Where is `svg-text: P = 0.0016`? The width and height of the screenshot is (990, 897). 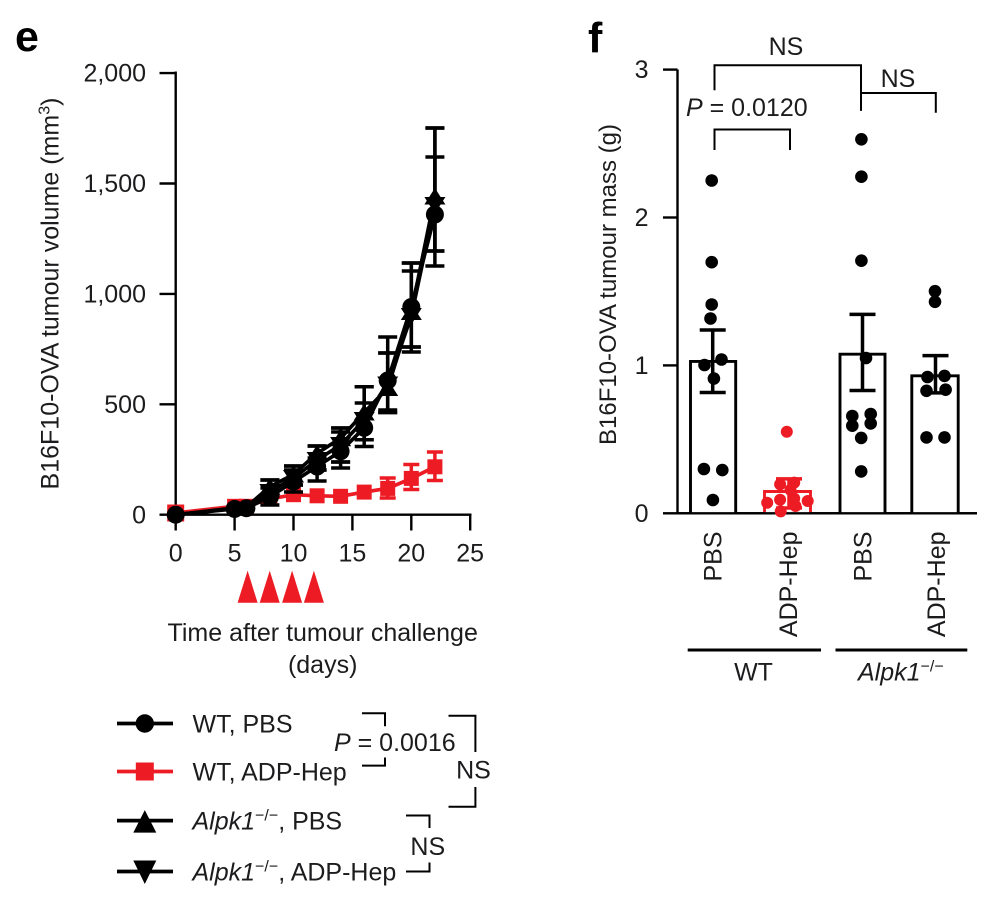 svg-text: P = 0.0016 is located at coordinates (395, 743).